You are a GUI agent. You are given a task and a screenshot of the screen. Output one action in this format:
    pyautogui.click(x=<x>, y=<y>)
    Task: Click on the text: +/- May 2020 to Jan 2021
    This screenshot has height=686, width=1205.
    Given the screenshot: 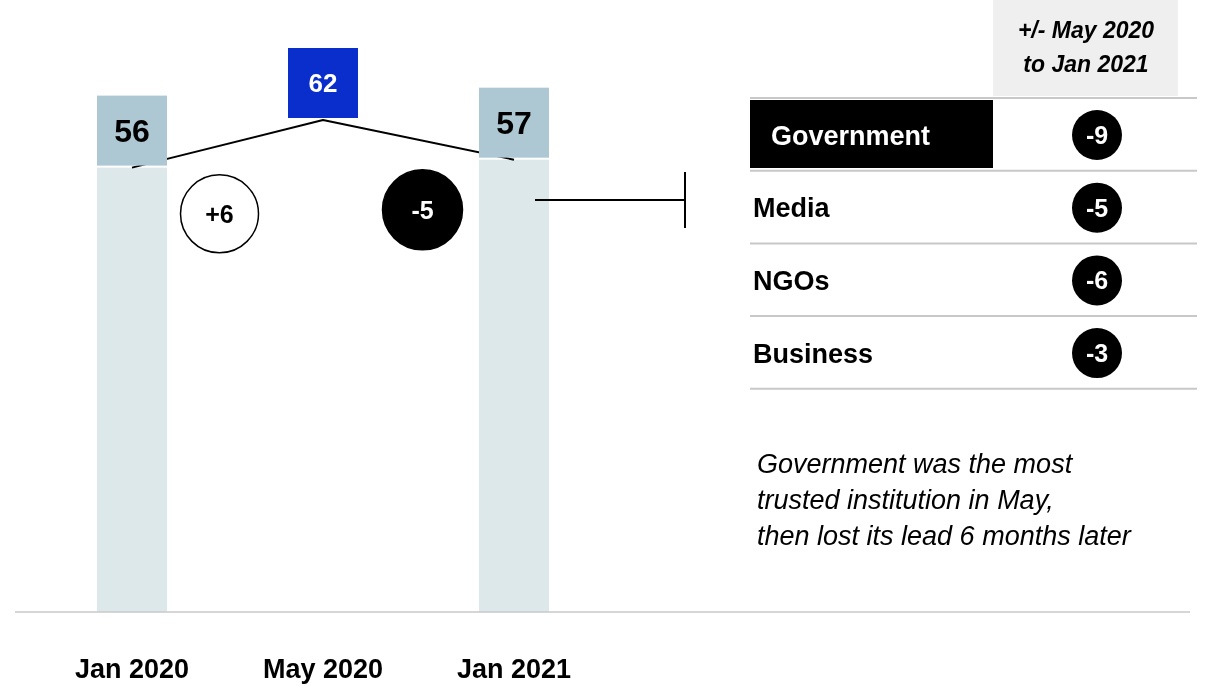 What is the action you would take?
    pyautogui.click(x=1086, y=47)
    